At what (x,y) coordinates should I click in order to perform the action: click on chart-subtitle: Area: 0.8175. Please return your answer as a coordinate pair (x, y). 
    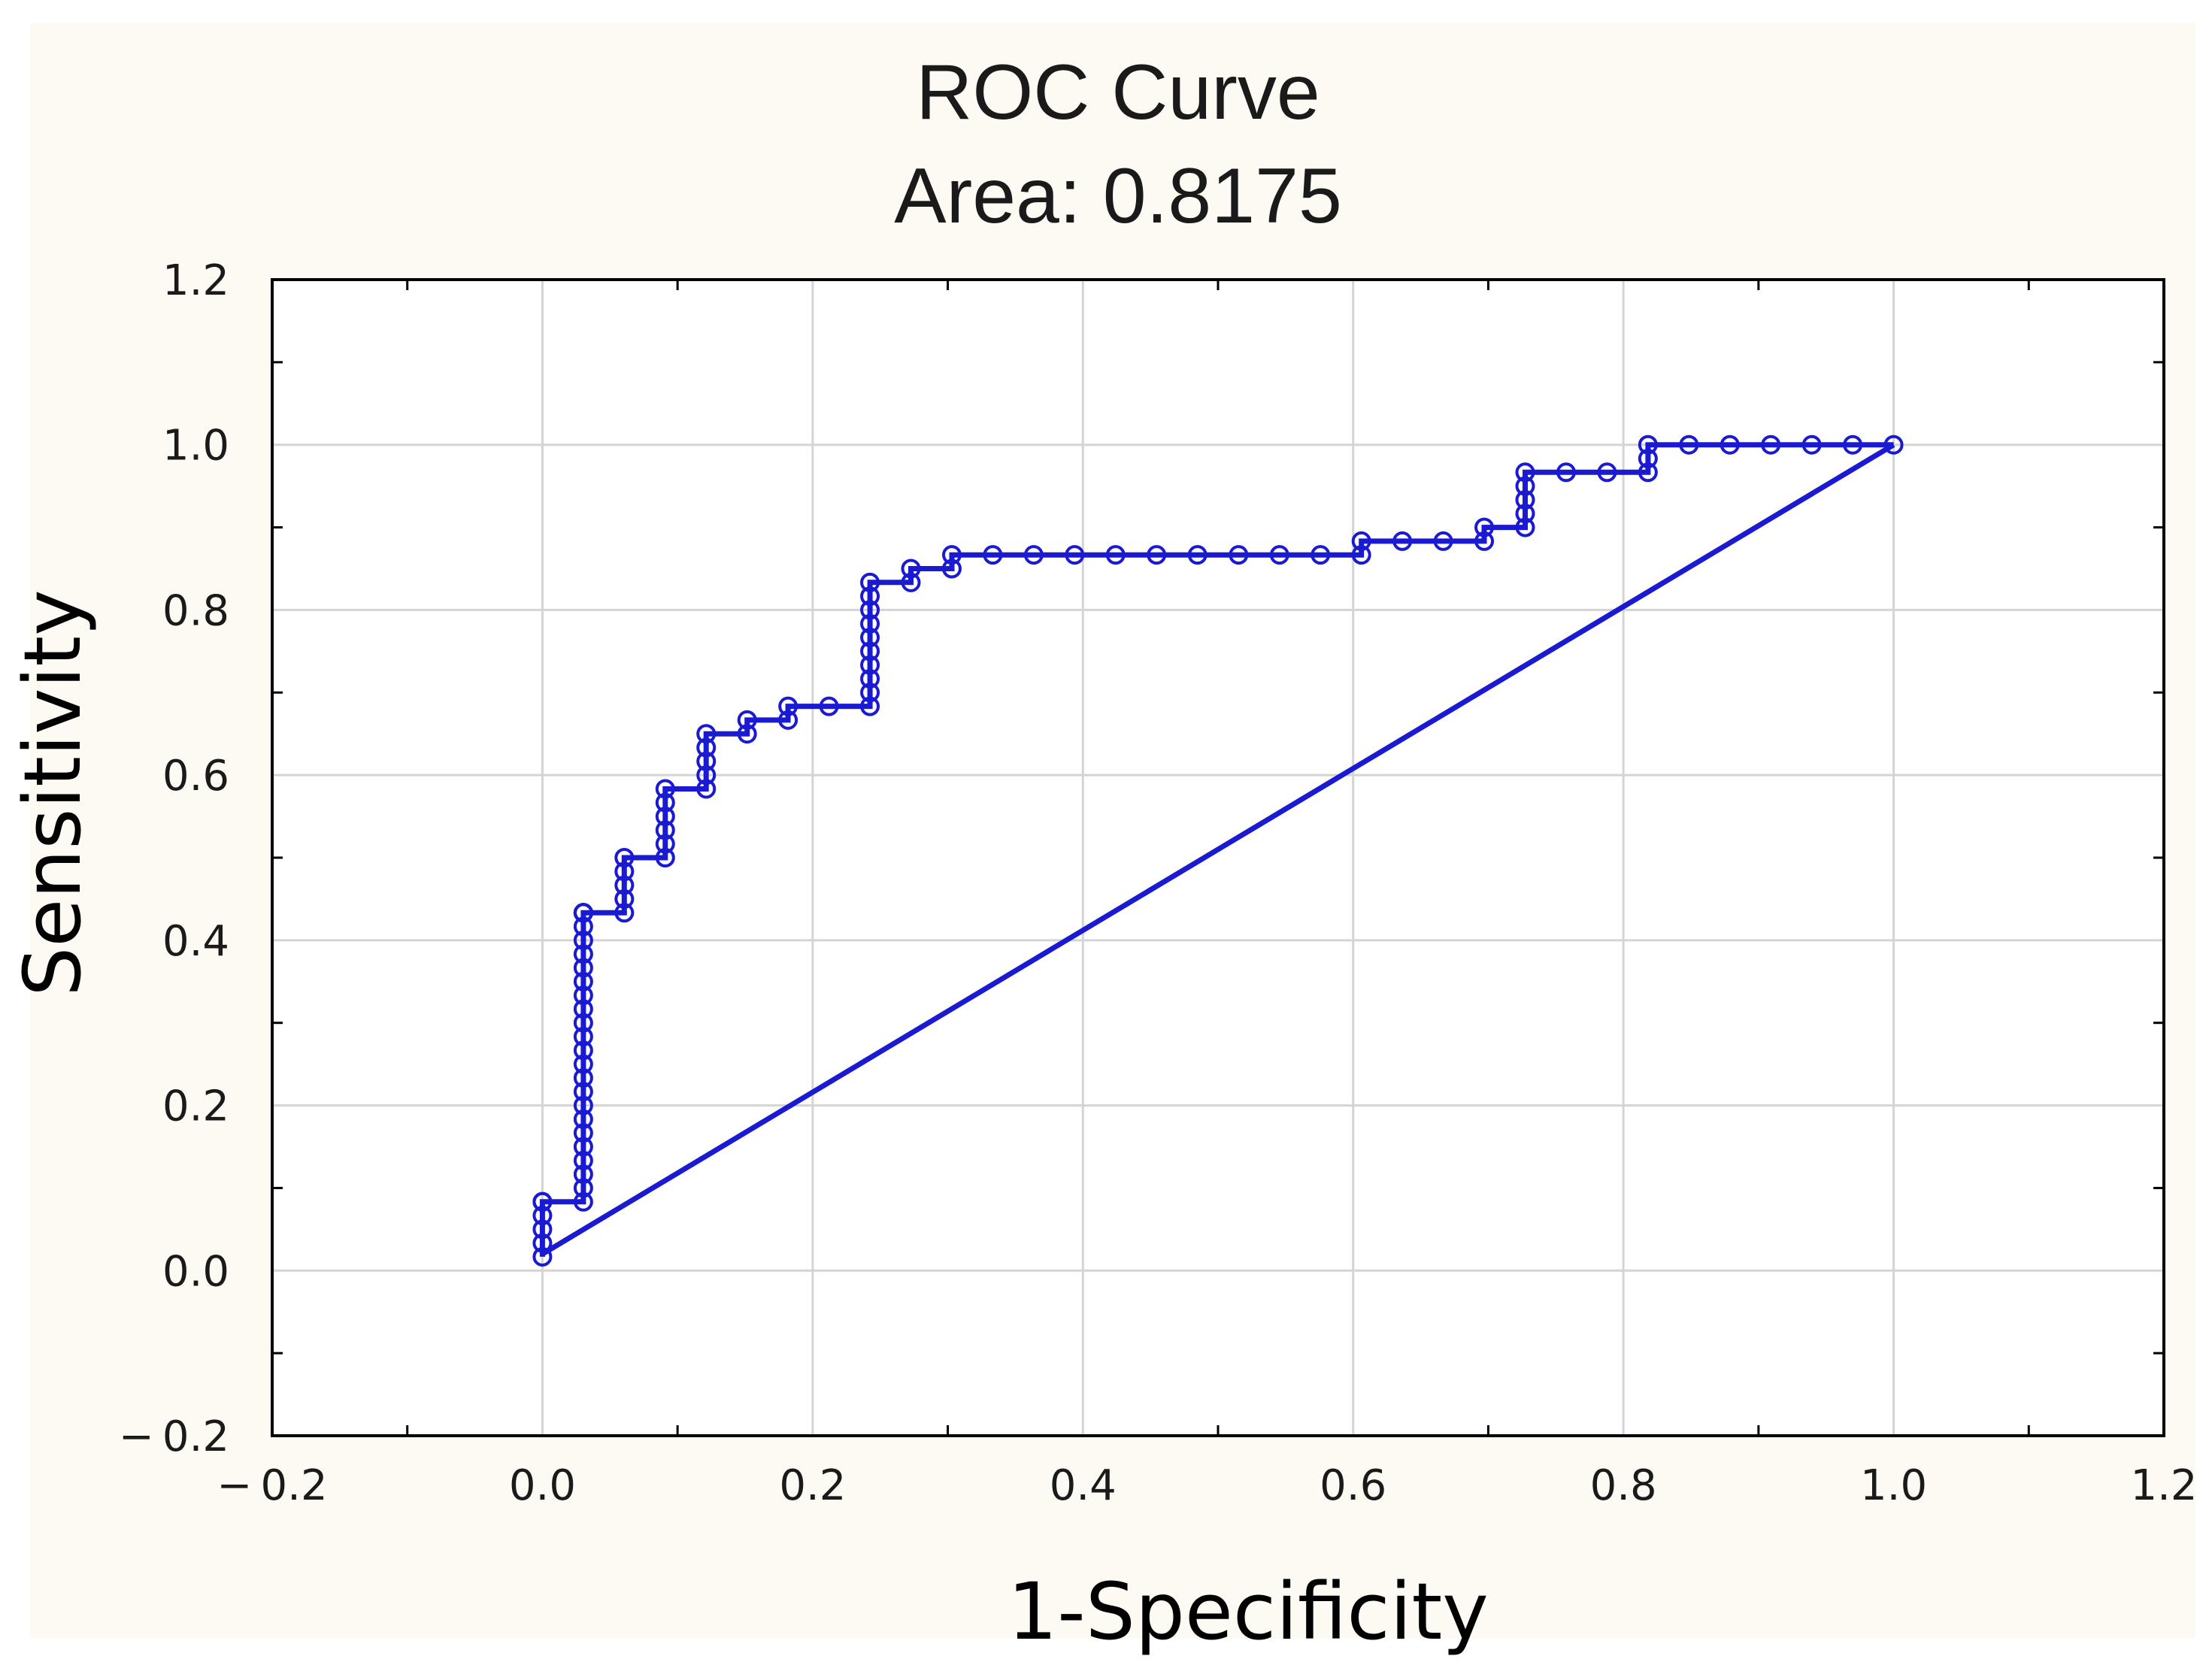
    Looking at the image, I should click on (1118, 196).